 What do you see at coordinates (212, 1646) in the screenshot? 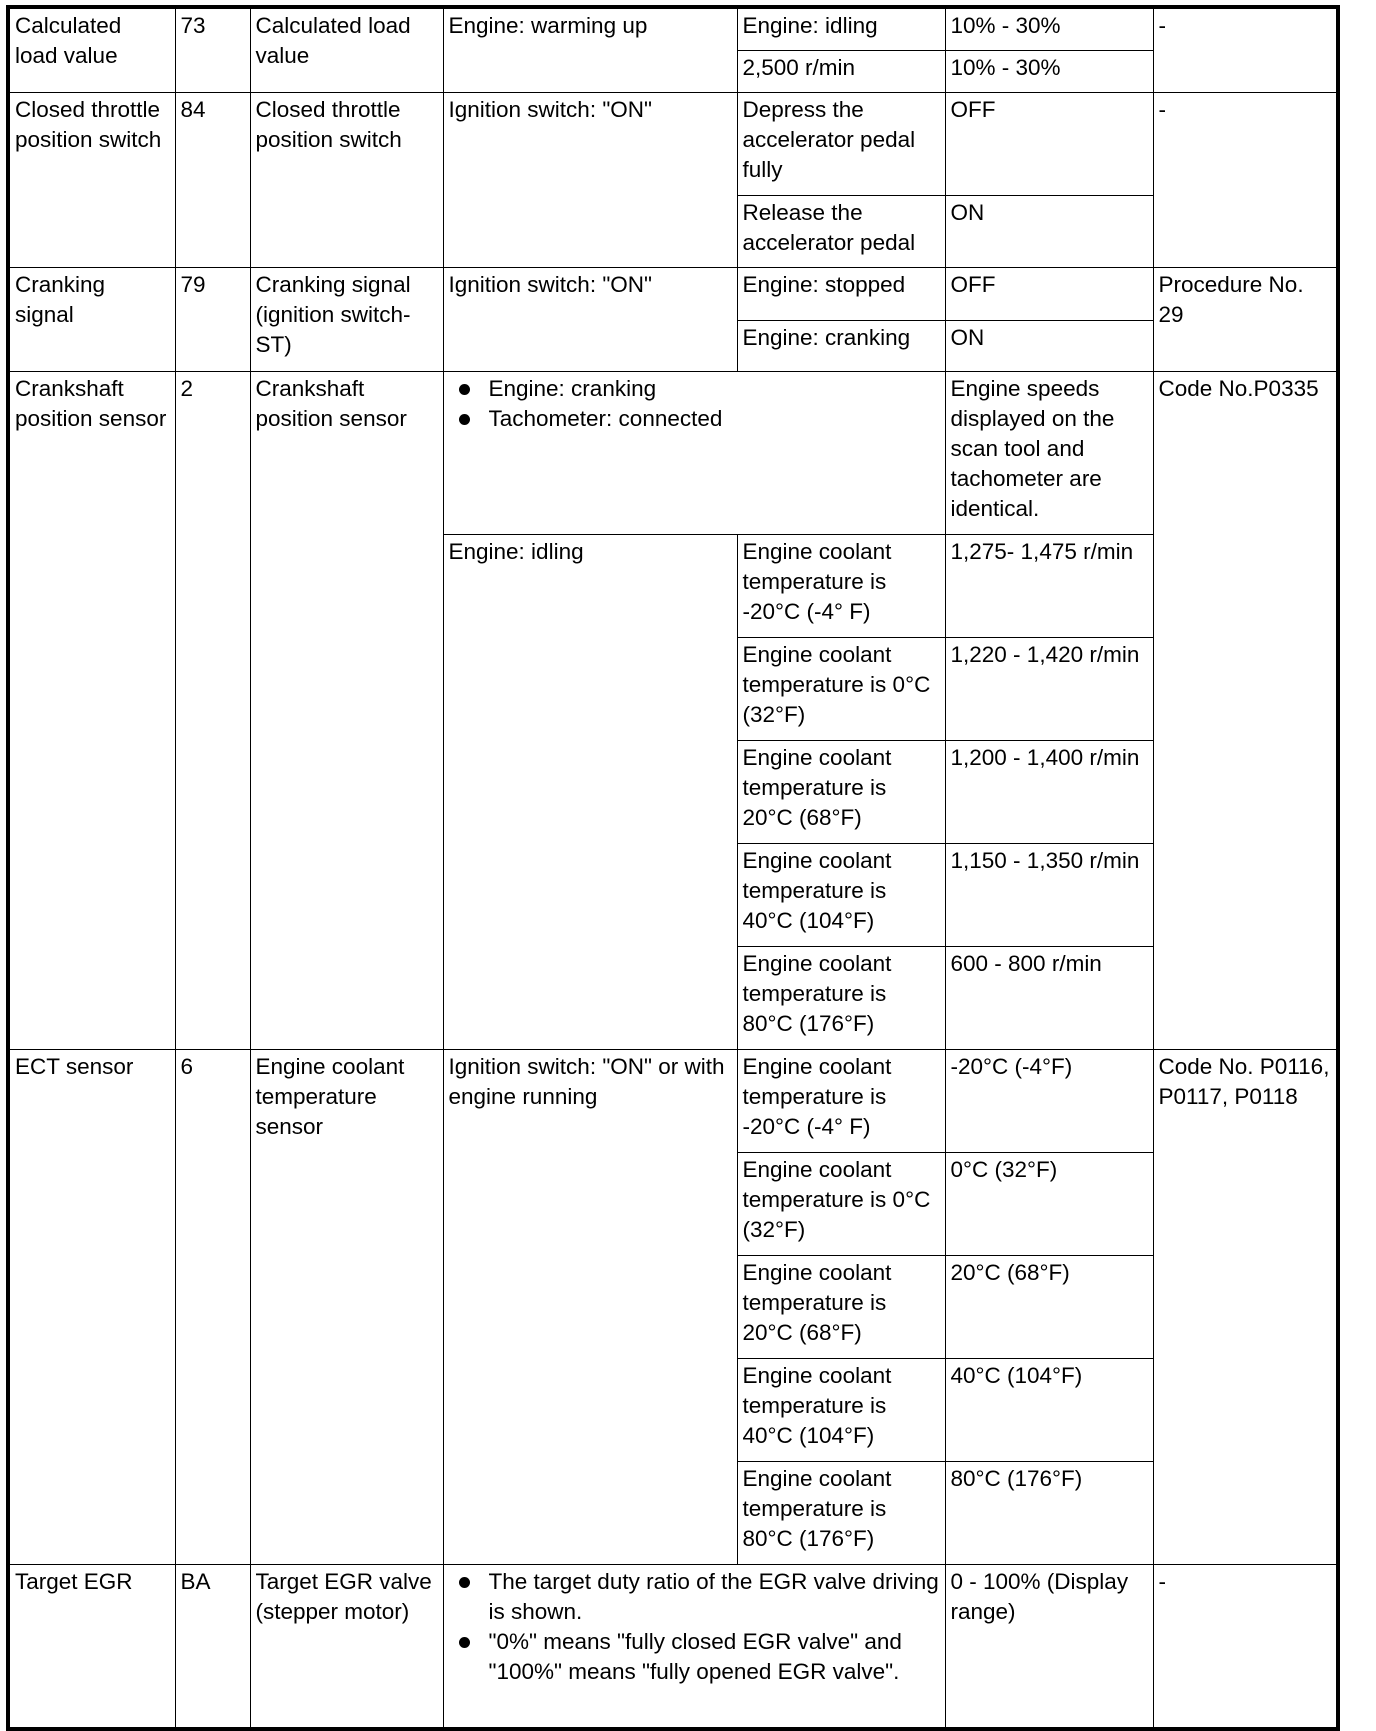
I see `sid-cell: BA` at bounding box center [212, 1646].